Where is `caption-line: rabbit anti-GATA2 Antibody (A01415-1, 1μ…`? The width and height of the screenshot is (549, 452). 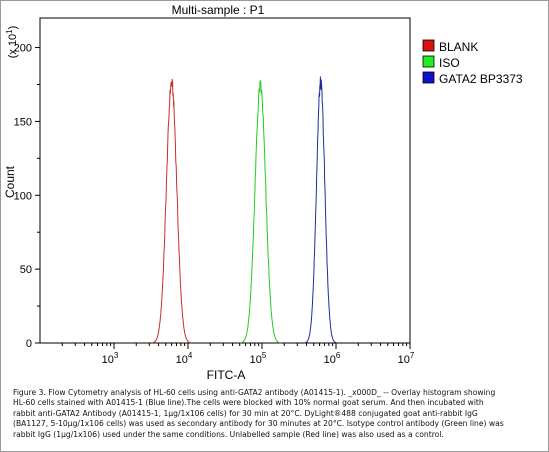
caption-line: rabbit anti-GATA2 Antibody (A01415-1, 1μ… is located at coordinates (245, 413).